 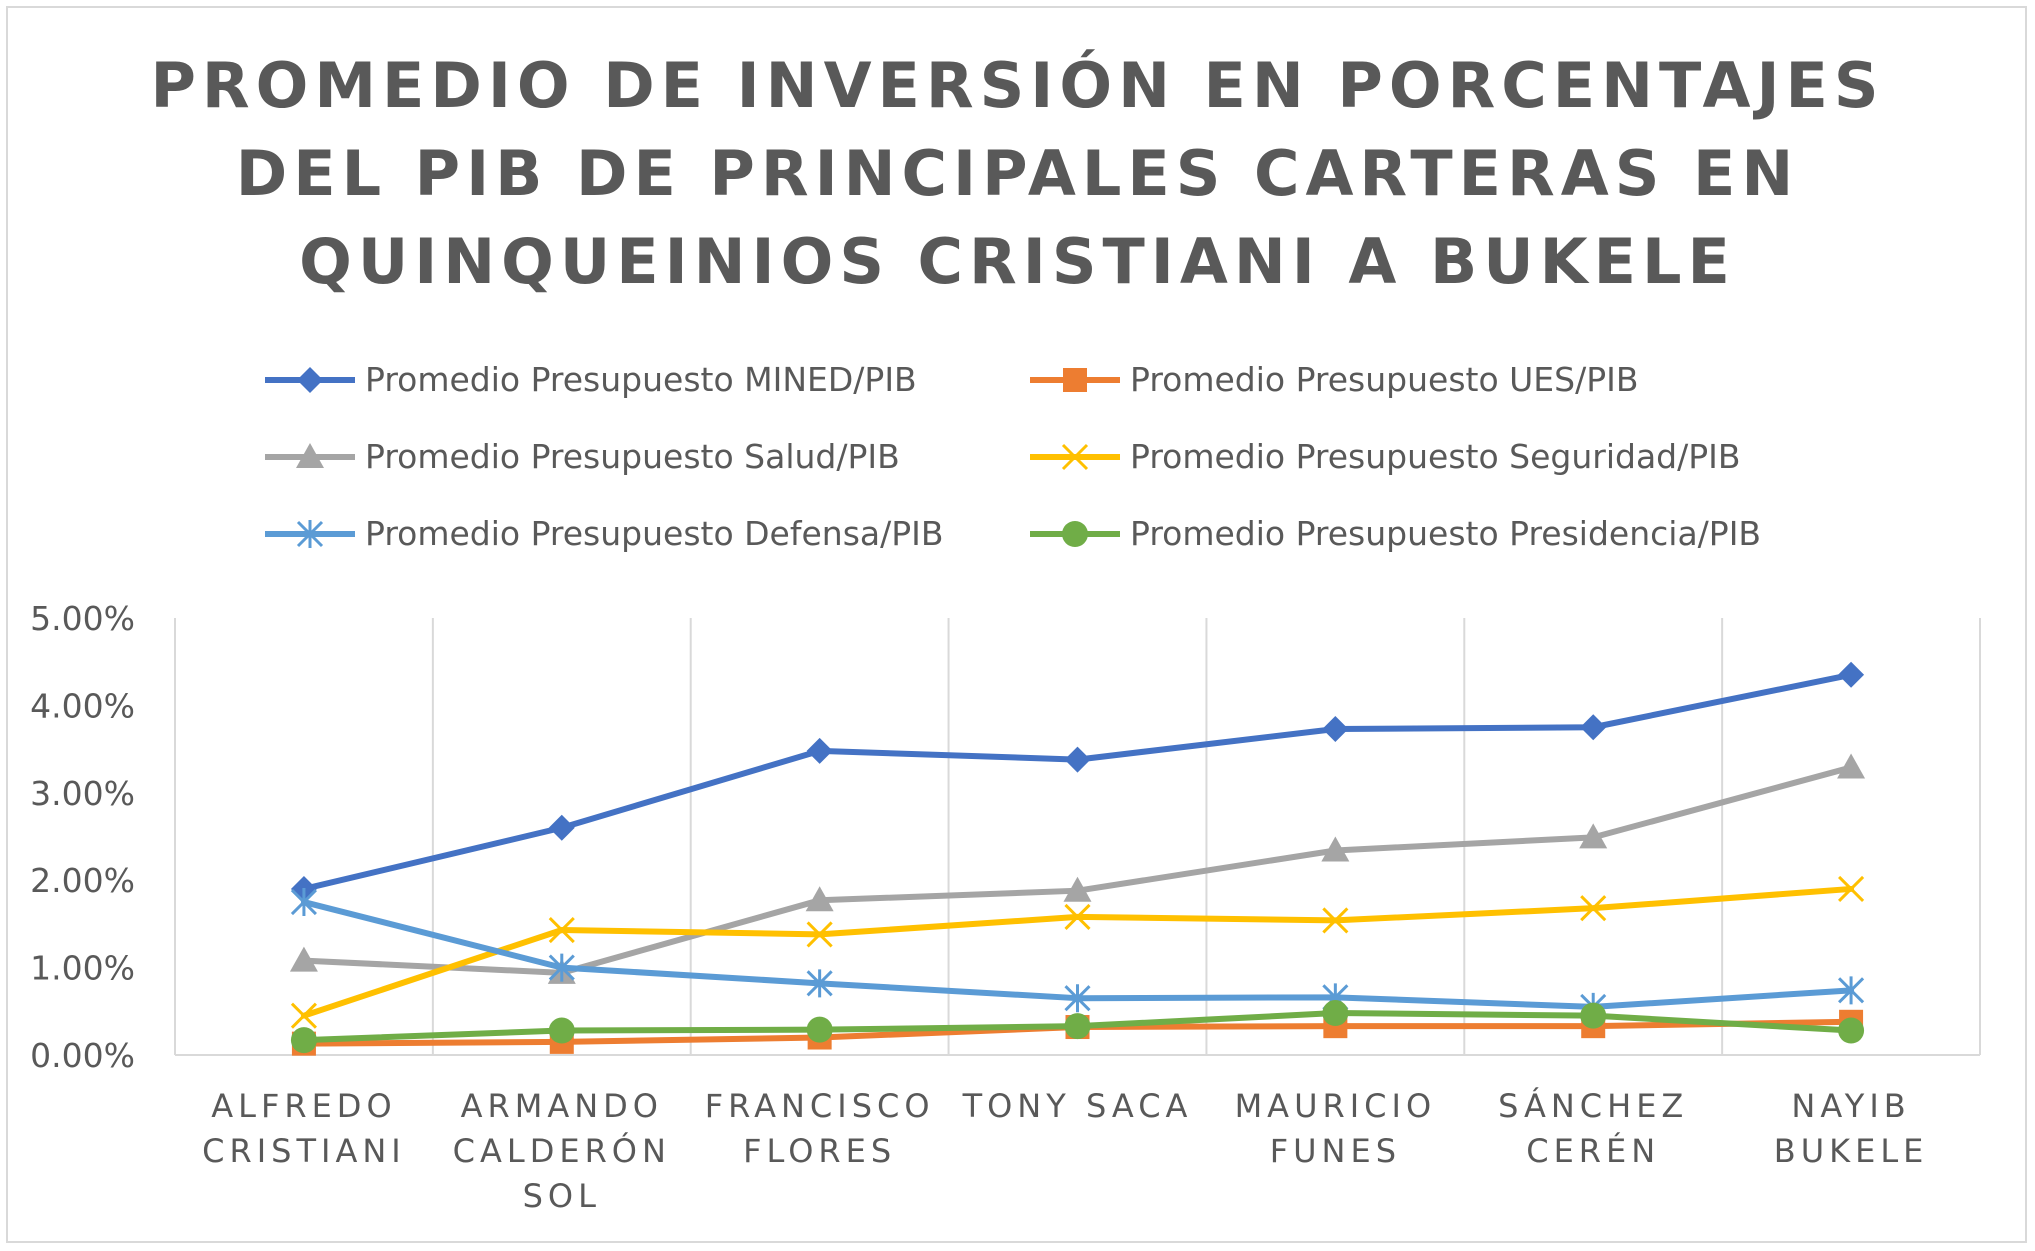 I want to click on chart-title-line-2: DEL PIB DE PRINCIPALES CARTERAS EN, so click(x=1017, y=173).